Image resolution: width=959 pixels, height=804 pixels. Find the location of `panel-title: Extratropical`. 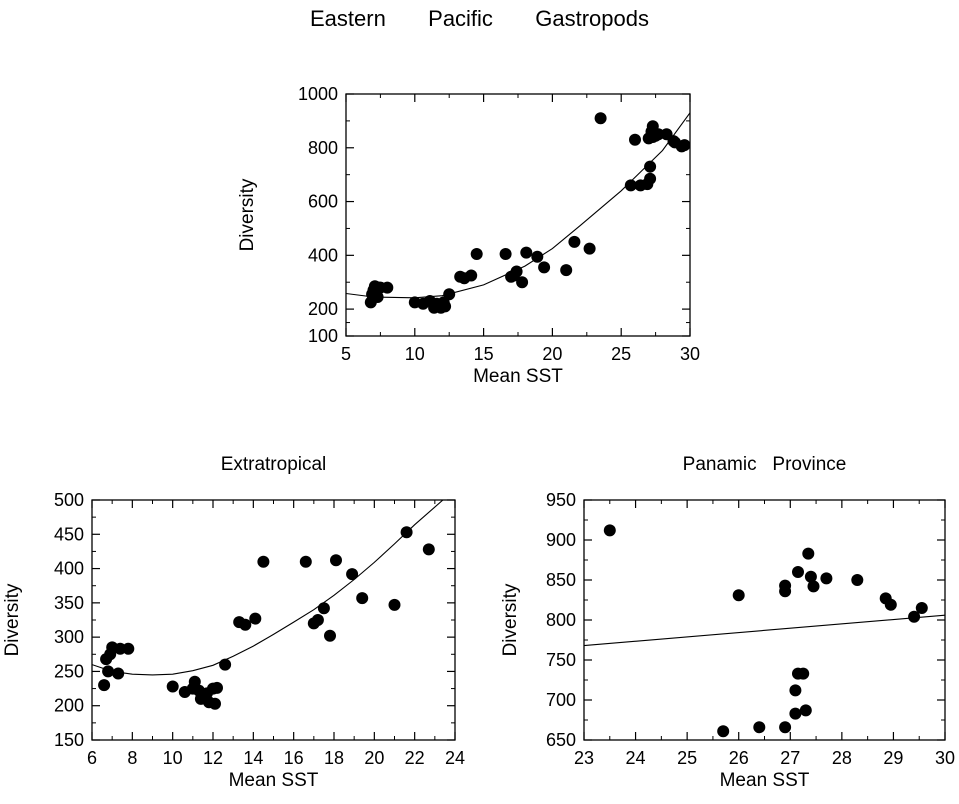

panel-title: Extratropical is located at coordinates (274, 464).